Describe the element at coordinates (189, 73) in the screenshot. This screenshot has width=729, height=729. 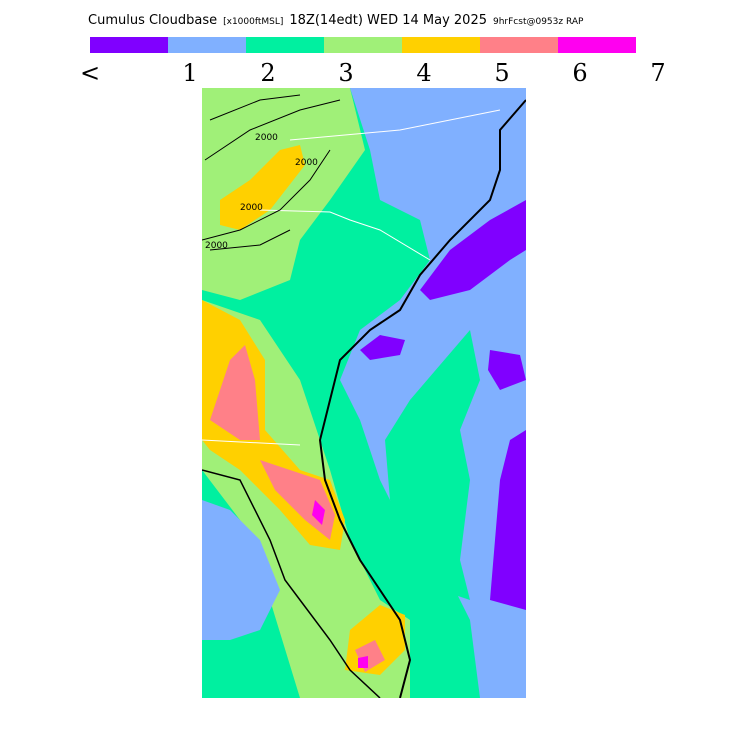
I see `legend-label: 1` at that location.